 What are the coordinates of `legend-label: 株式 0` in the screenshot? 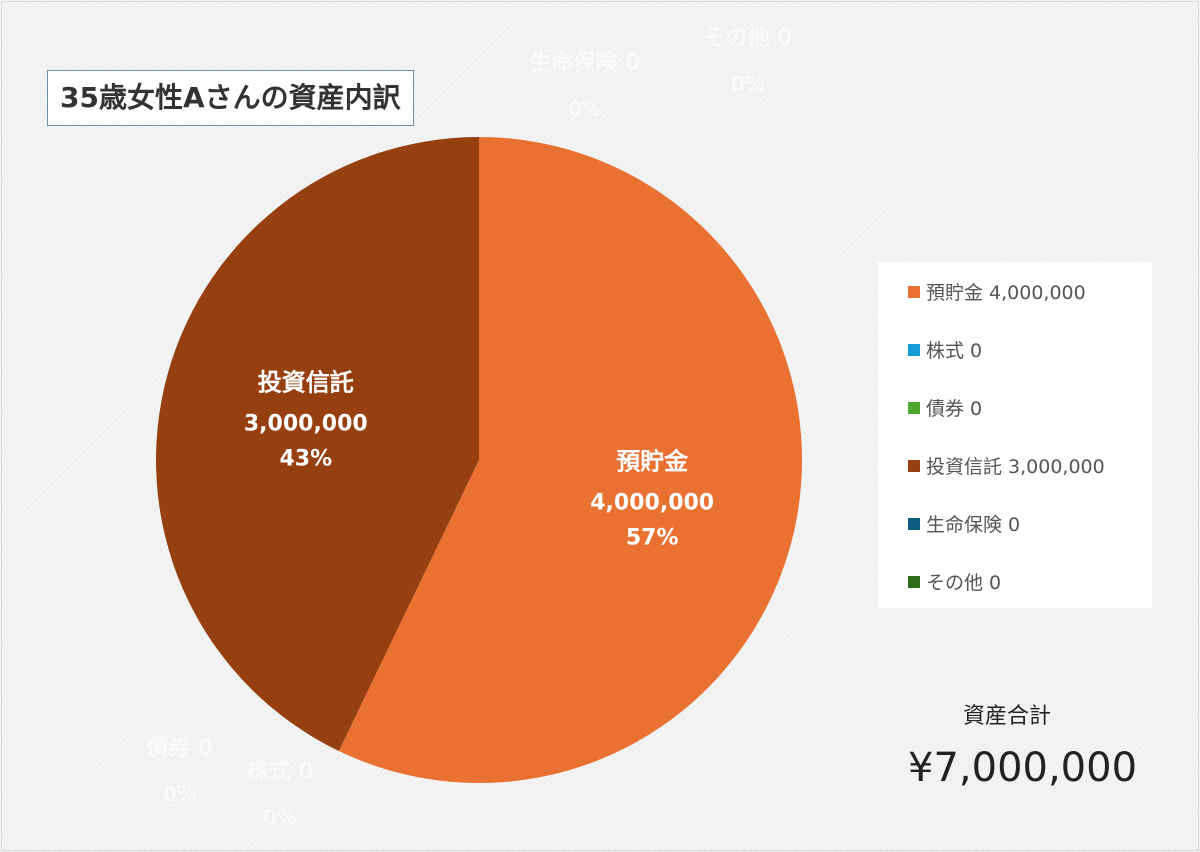 It's located at (954, 351).